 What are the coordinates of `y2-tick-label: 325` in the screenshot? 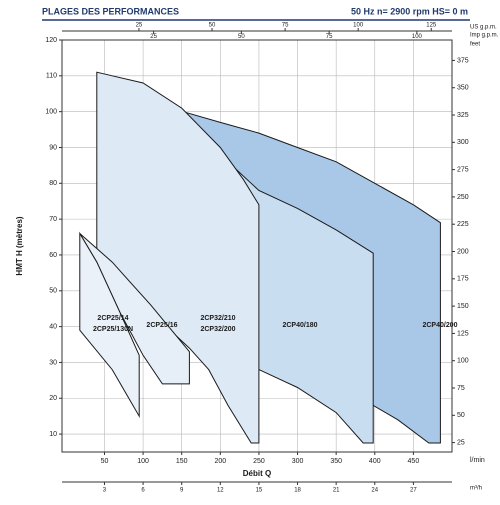 It's located at (463, 115).